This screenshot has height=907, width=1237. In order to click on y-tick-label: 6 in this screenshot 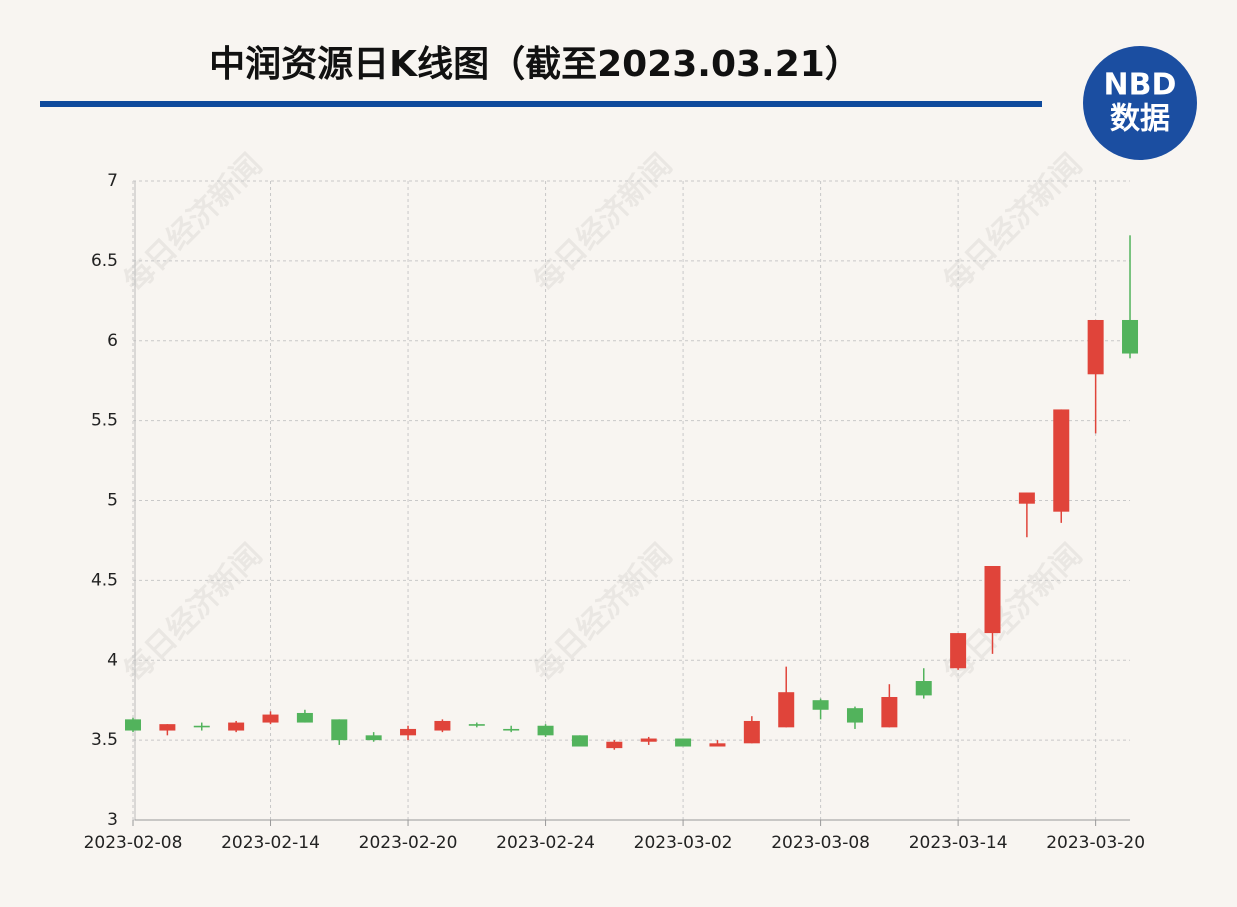, I will do `click(112, 341)`.